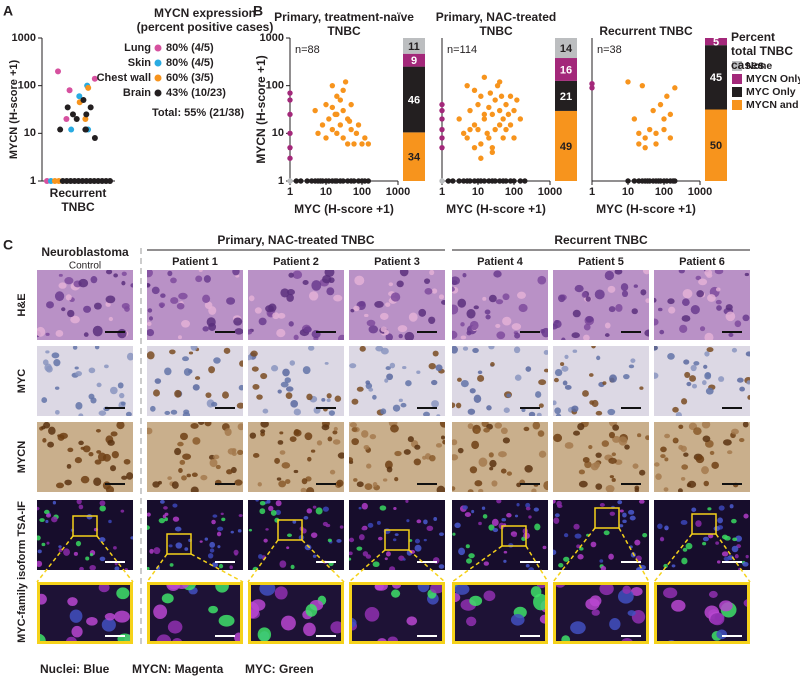 This screenshot has width=800, height=682. Describe the element at coordinates (85, 613) in the screenshot. I see `zoom-frame` at that location.